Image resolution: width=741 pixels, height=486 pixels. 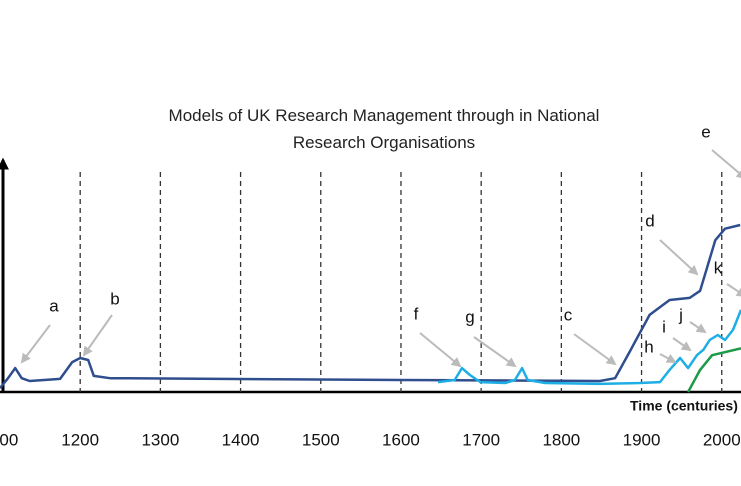 What do you see at coordinates (648, 346) in the screenshot?
I see `annotation-label: h` at bounding box center [648, 346].